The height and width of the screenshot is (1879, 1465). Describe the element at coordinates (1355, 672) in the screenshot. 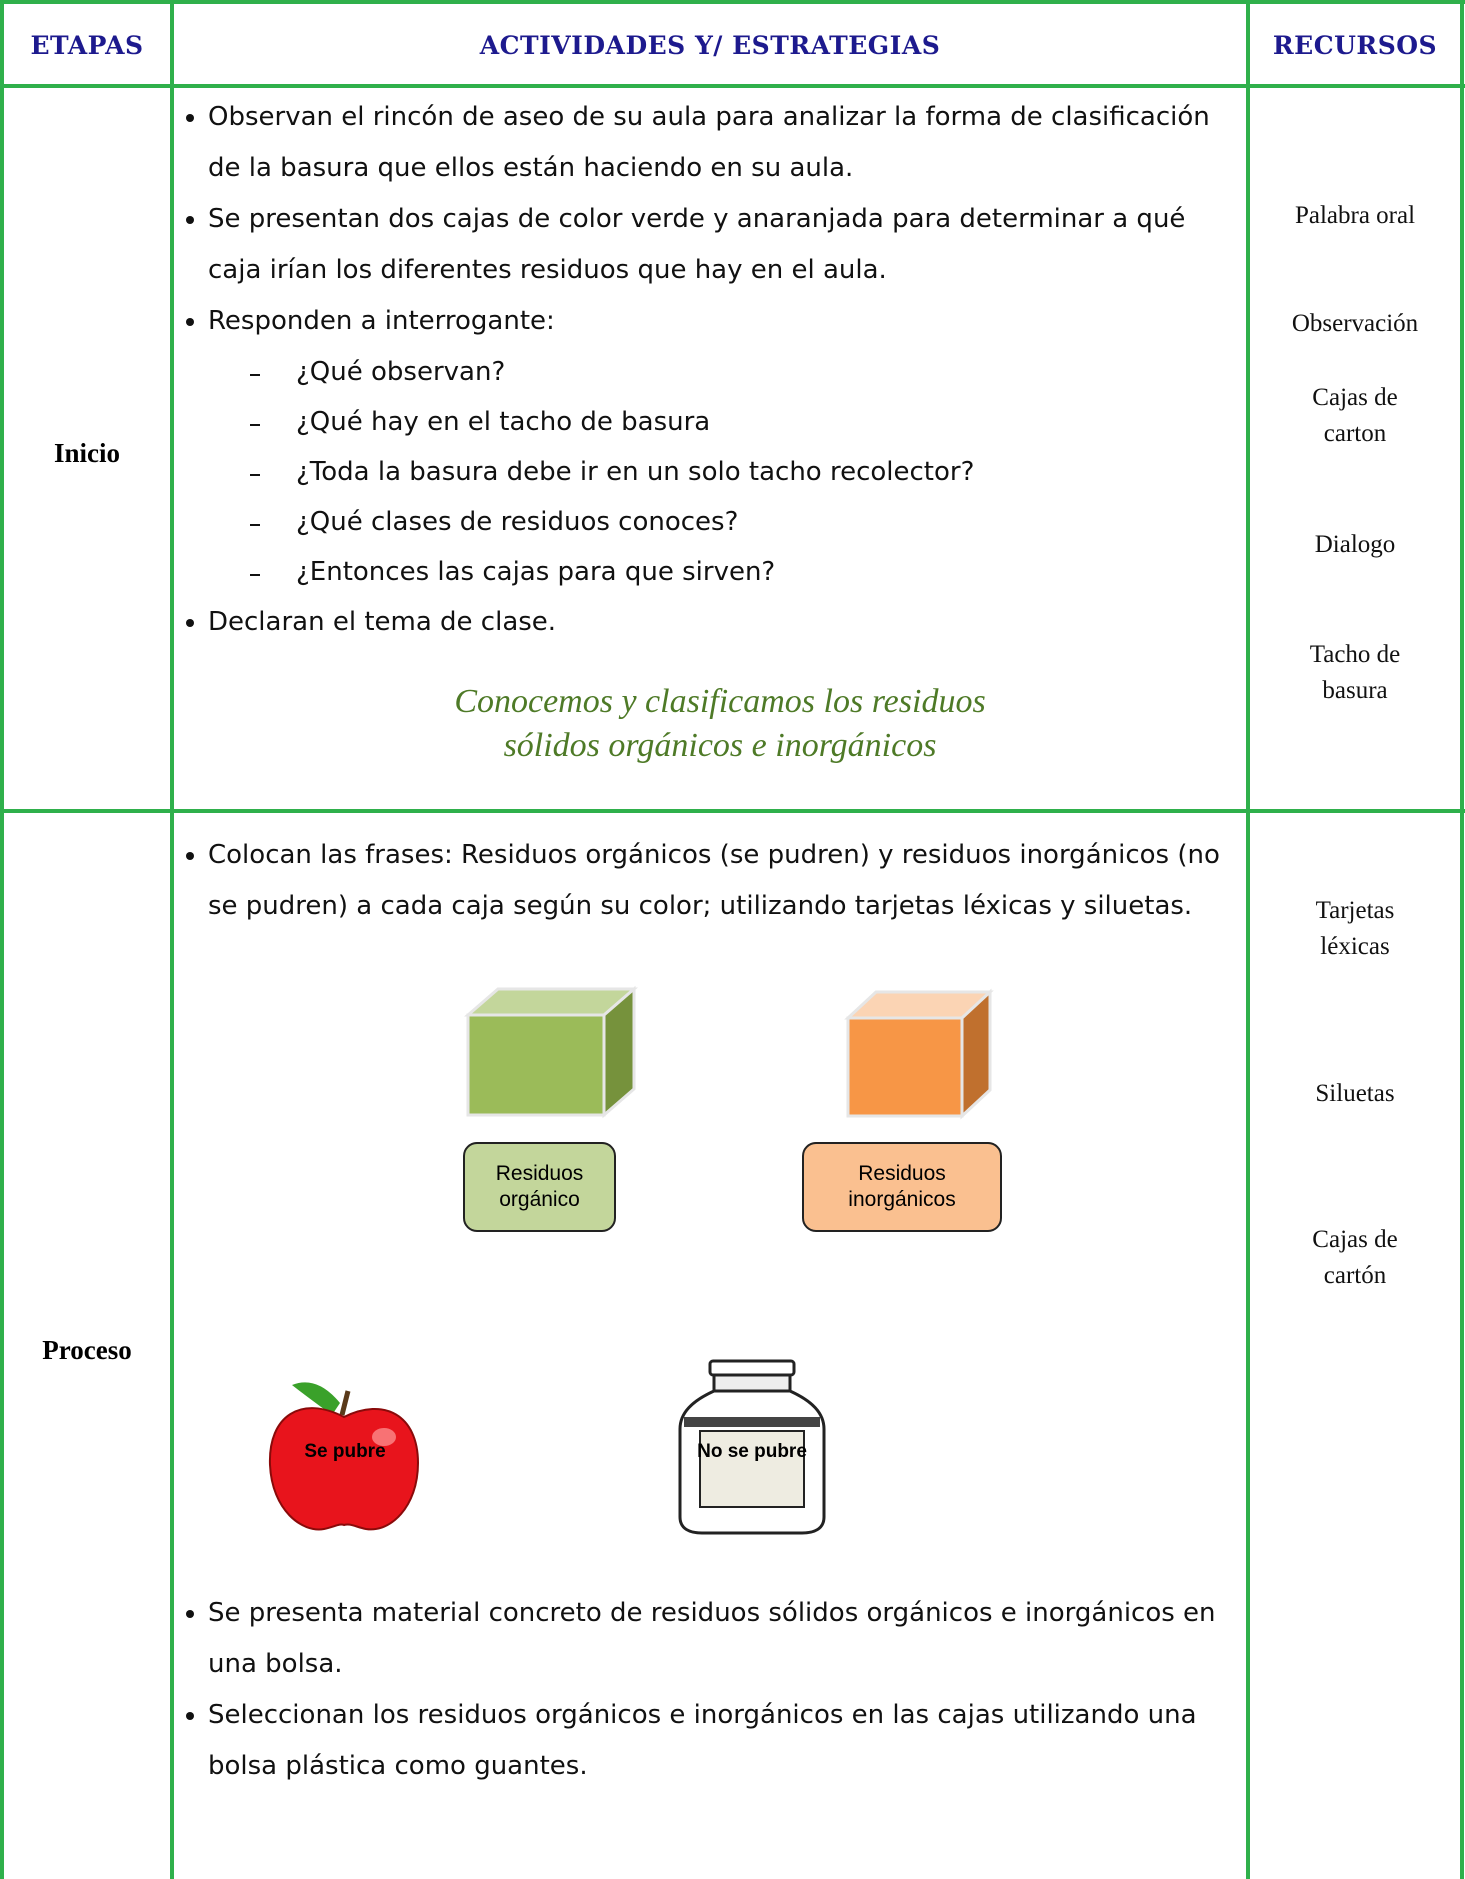

I see `resource: Tacho de basura` at that location.